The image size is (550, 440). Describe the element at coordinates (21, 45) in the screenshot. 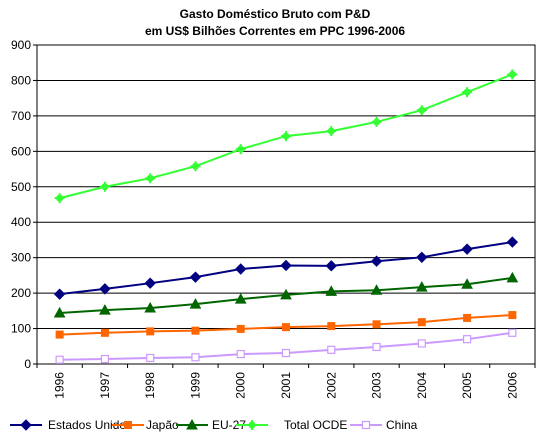

I see `y-tick-label: 900` at that location.